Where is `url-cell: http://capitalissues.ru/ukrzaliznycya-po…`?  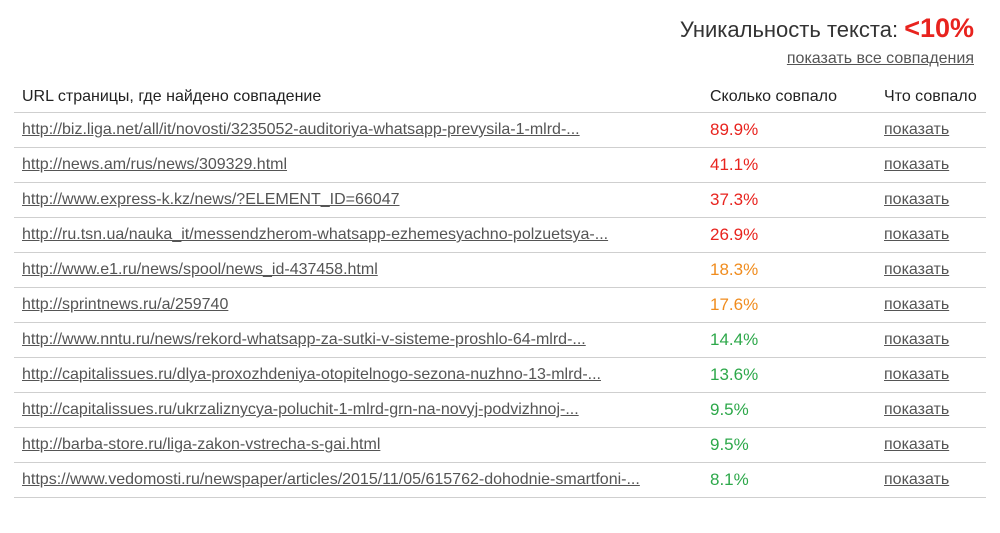
url-cell: http://capitalissues.ru/ukrzaliznycya-po… is located at coordinates (358, 410).